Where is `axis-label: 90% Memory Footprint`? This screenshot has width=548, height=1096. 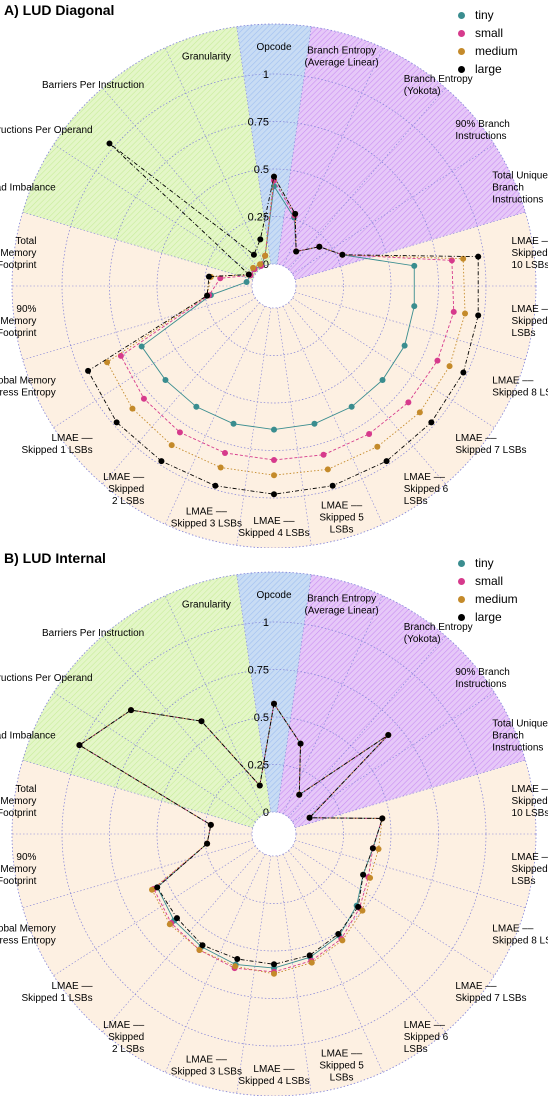 axis-label: 90% Memory Footprint is located at coordinates (18, 869).